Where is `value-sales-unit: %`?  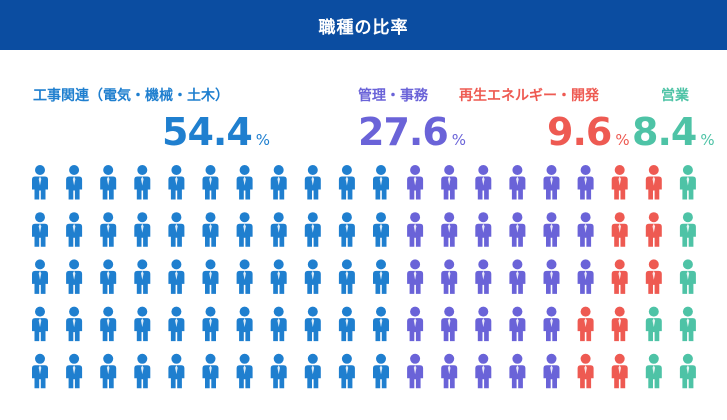 value-sales-unit: % is located at coordinates (707, 140).